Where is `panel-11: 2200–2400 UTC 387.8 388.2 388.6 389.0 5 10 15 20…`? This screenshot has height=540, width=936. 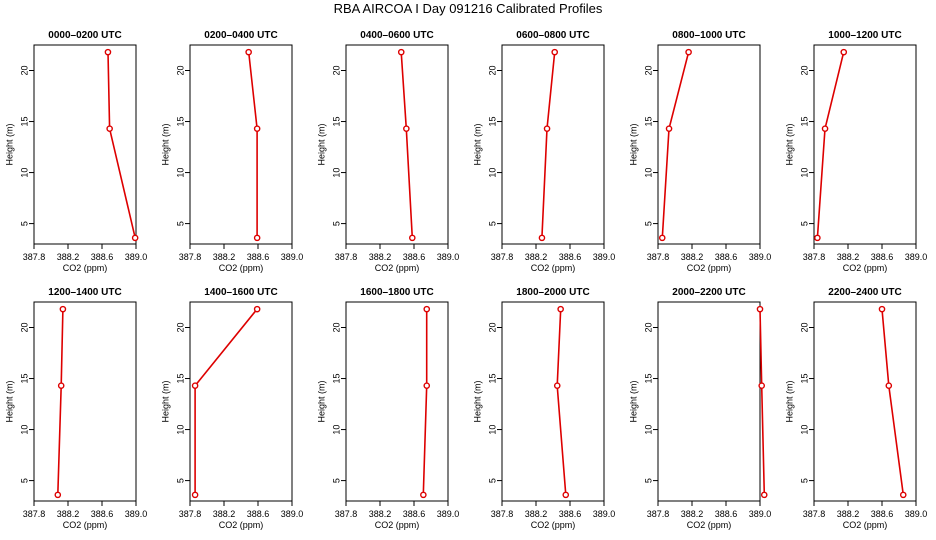 panel-11: 2200–2400 UTC 387.8 388.2 388.6 389.0 5 10 15 20… is located at coordinates (855, 408).